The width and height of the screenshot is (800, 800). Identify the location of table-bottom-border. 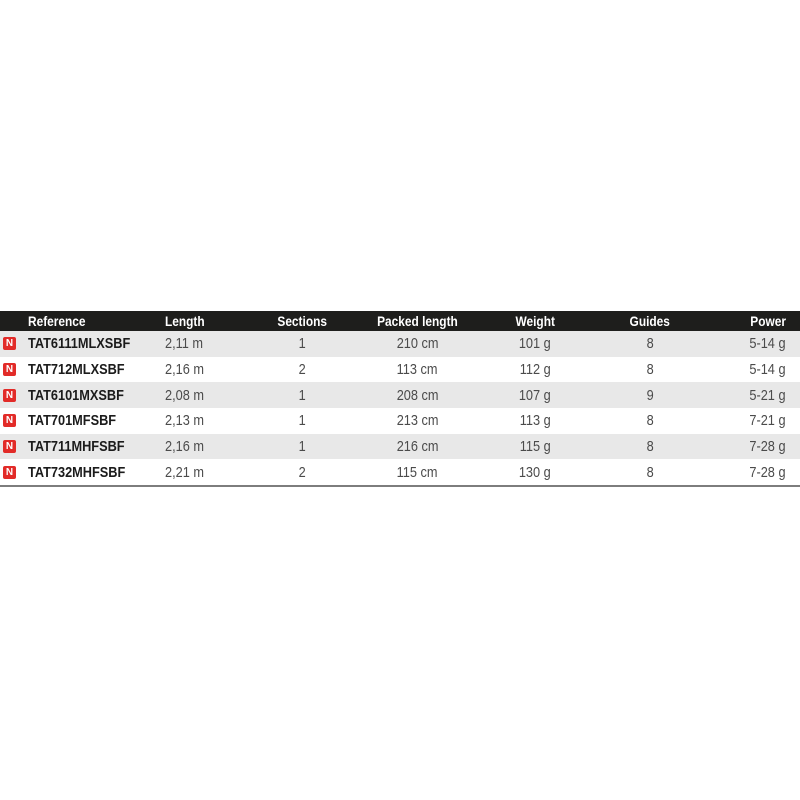
(400, 485).